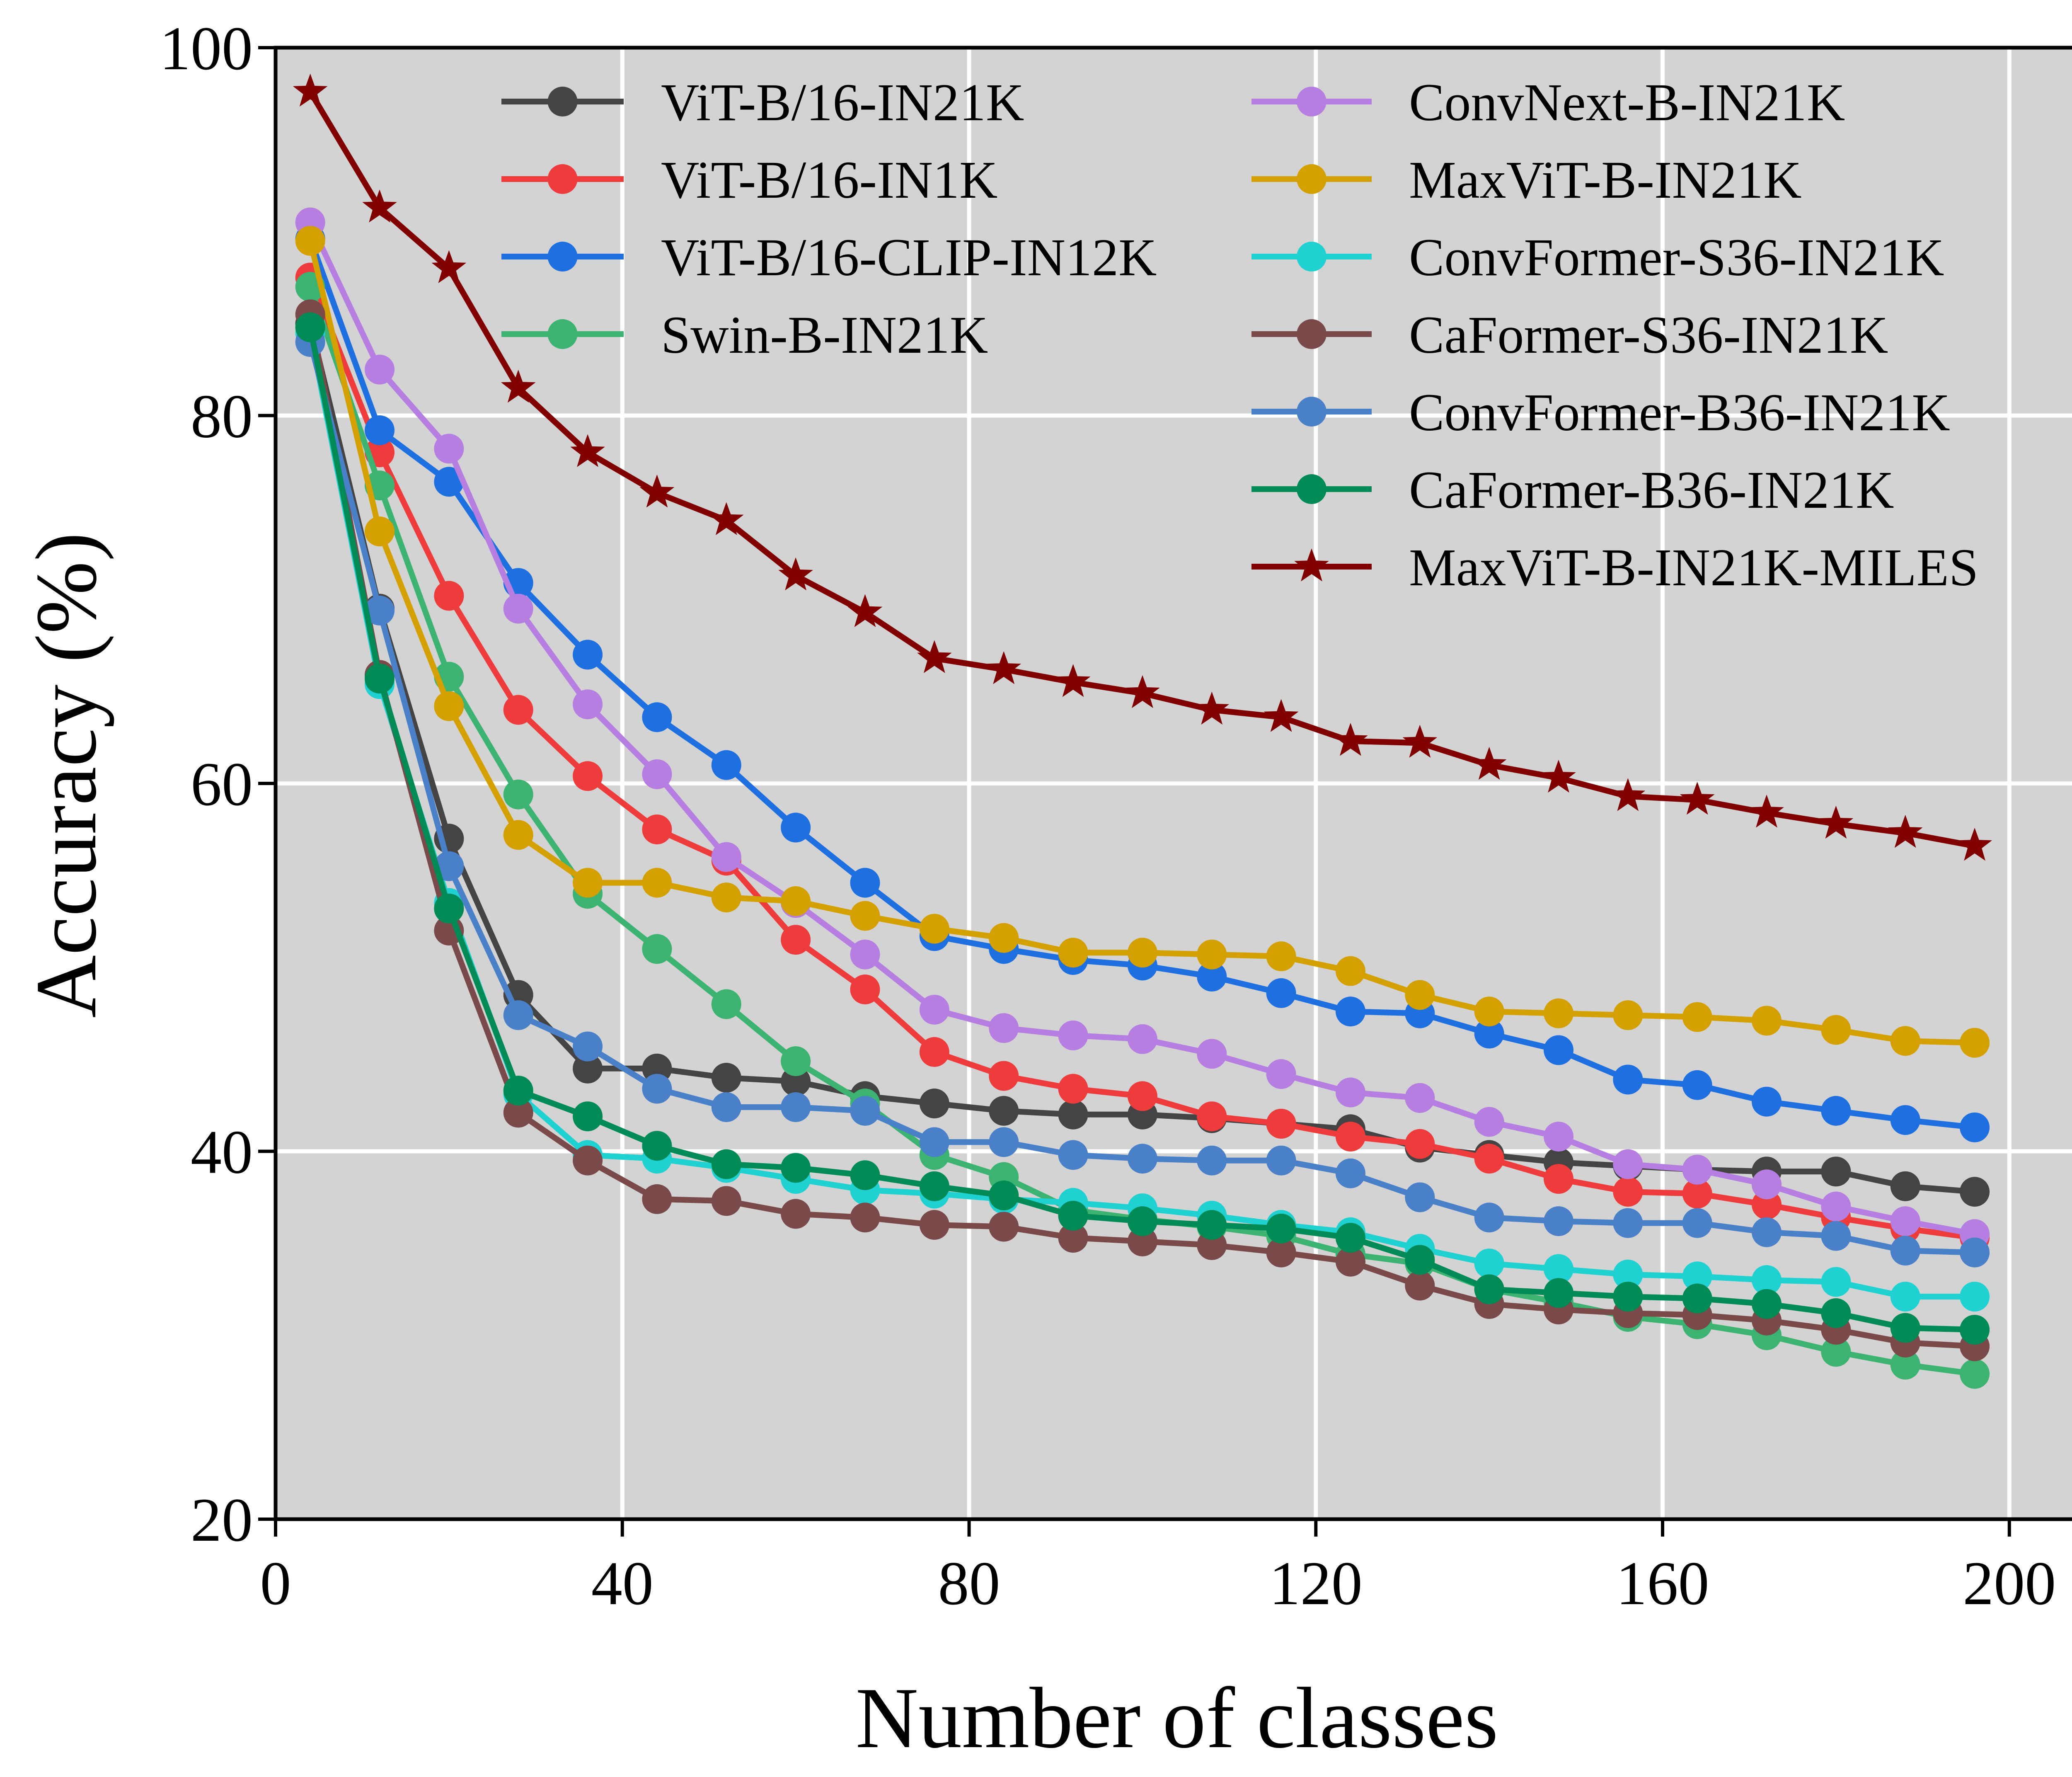 The width and height of the screenshot is (2072, 1777). What do you see at coordinates (1569, 335) in the screenshot?
I see `legend-entry: CaFormer-S36-IN21K` at bounding box center [1569, 335].